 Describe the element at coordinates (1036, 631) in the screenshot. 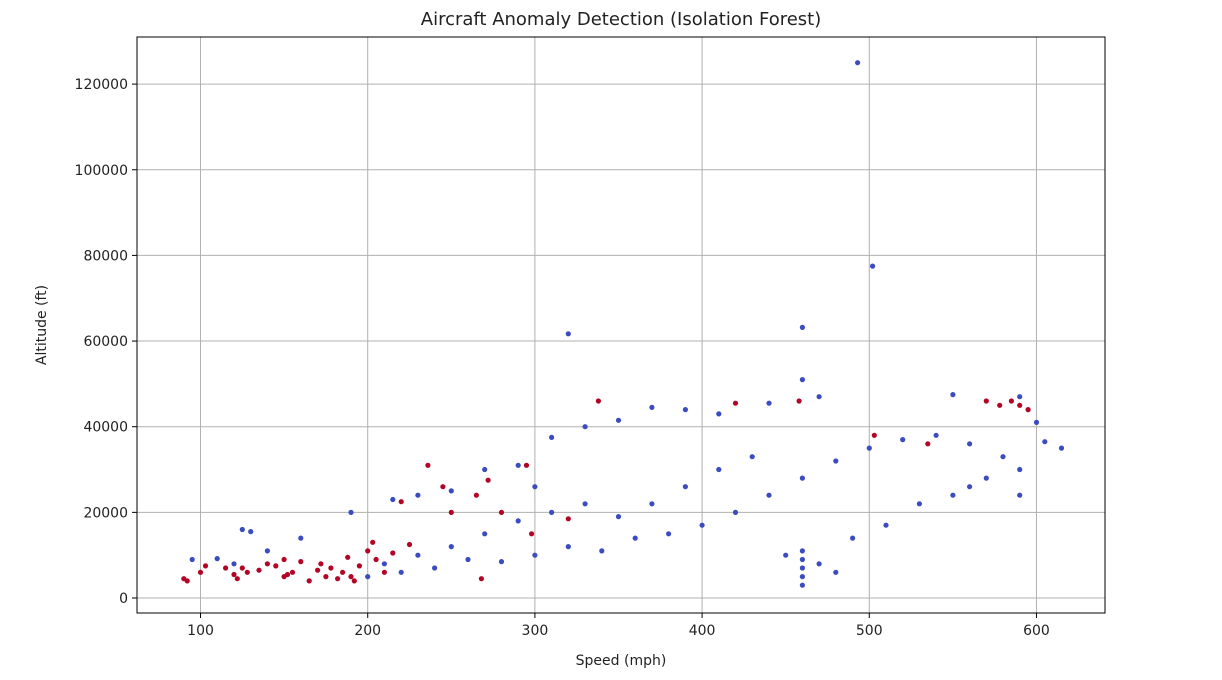

I see `x-tick-label: 600` at that location.